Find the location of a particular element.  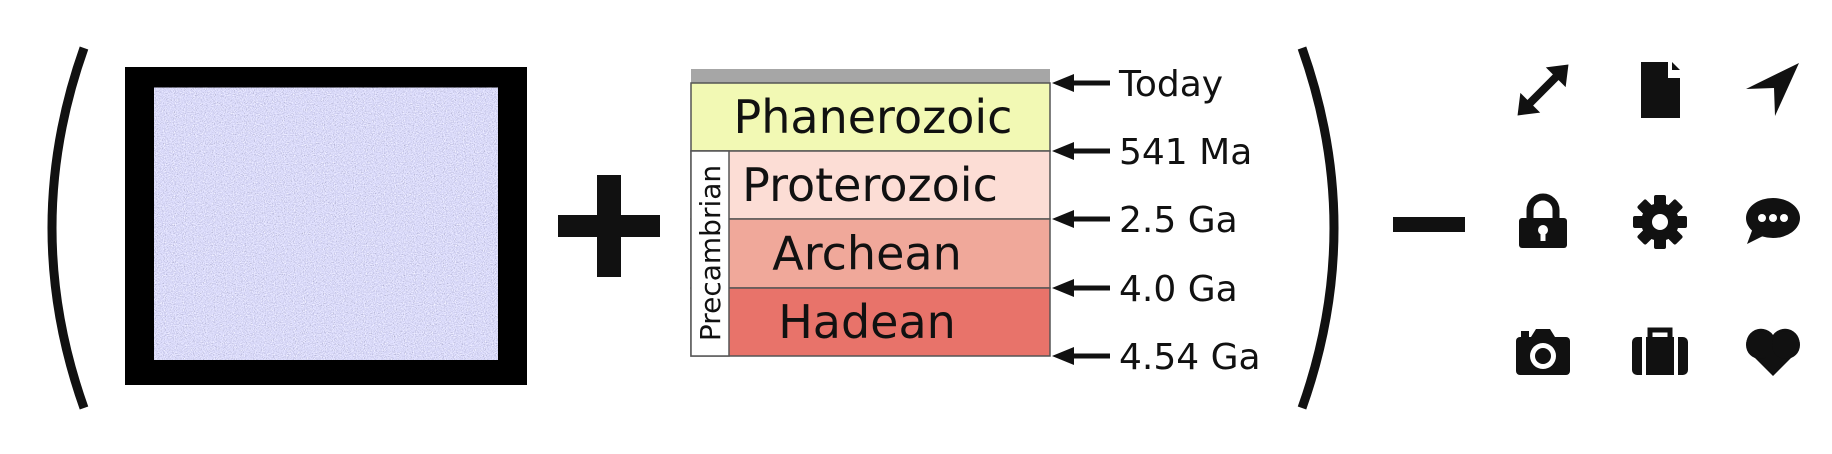

era-label-proterozoic: Proterozoic is located at coordinates (870, 185).